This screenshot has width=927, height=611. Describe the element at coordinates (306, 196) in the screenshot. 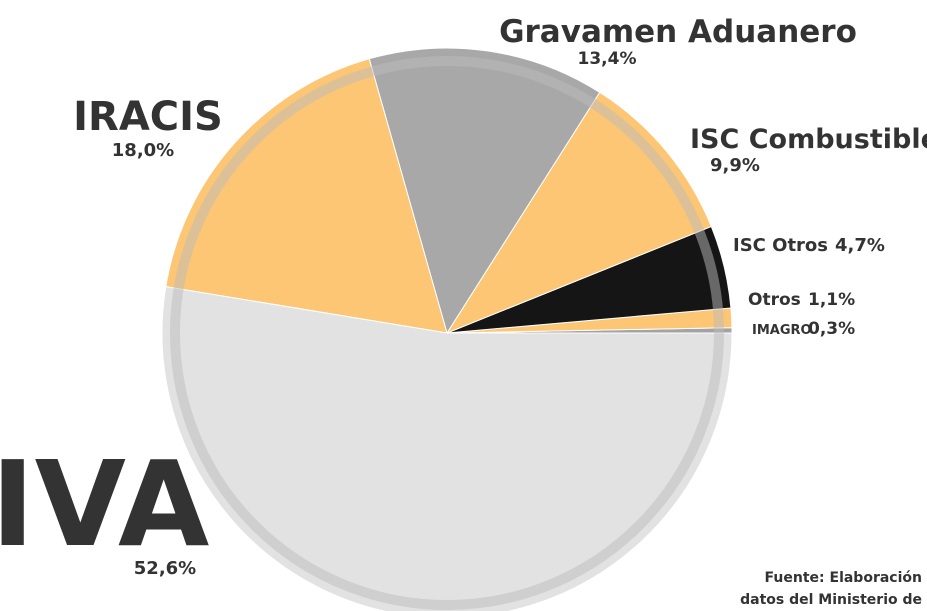

I see `pie-slice` at that location.